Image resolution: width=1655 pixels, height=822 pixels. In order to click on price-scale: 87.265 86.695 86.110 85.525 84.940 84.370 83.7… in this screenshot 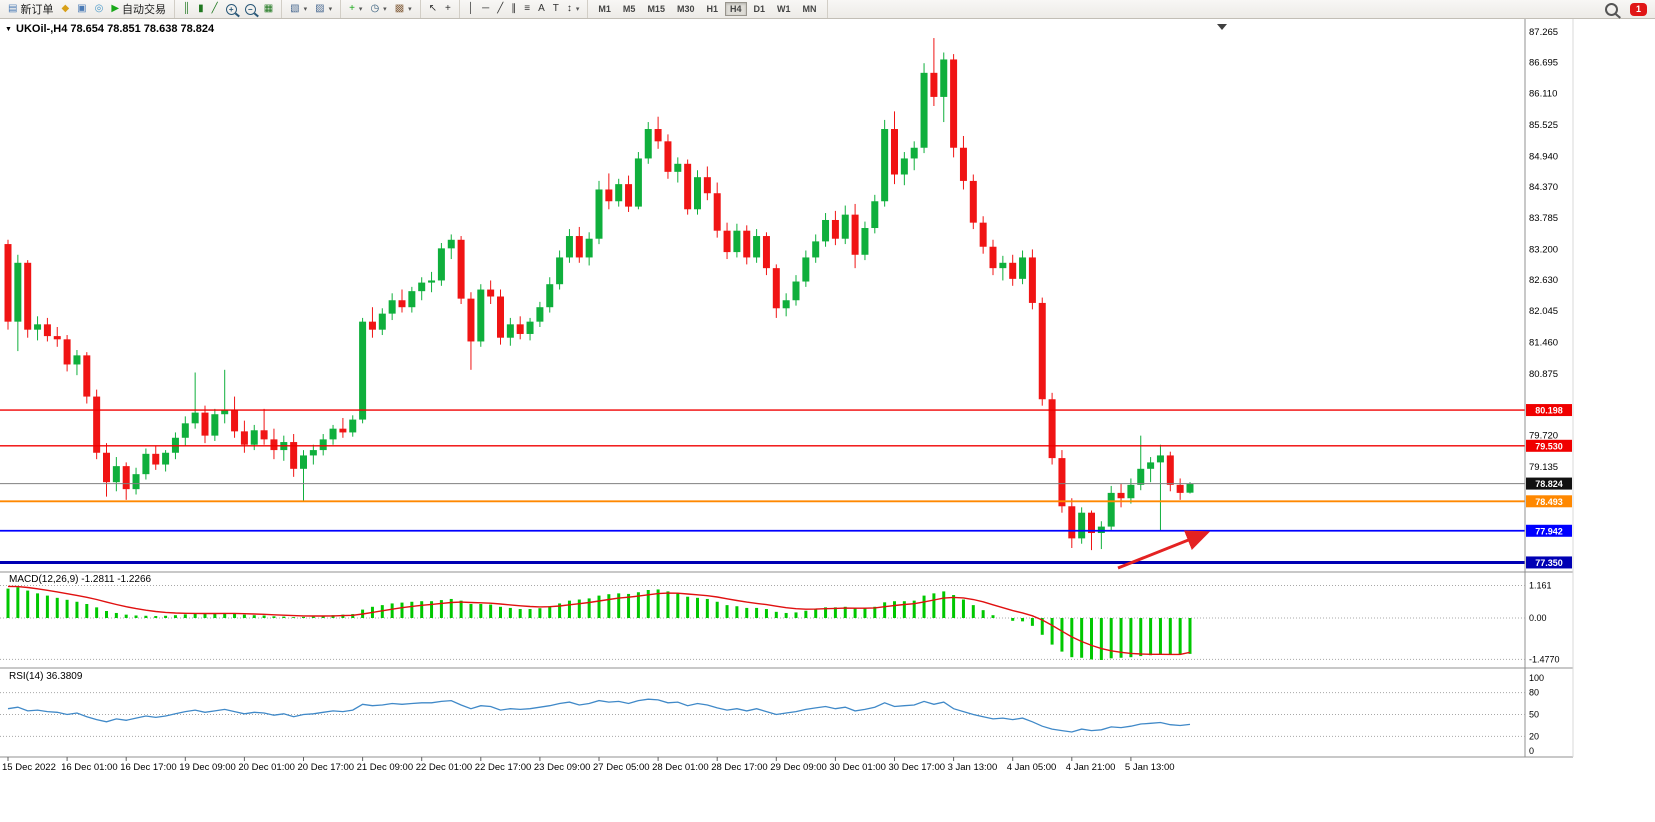, I will do `click(1549, 298)`.